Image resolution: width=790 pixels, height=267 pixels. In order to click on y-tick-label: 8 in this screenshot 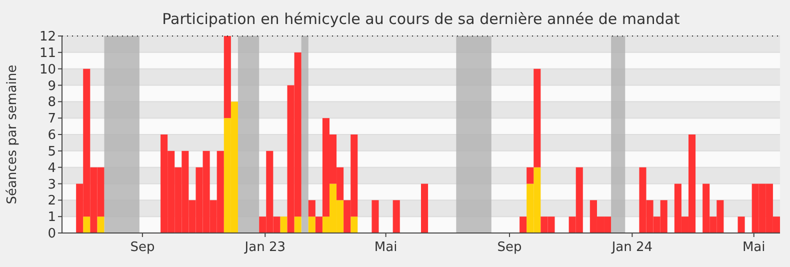, I will do `click(52, 102)`.